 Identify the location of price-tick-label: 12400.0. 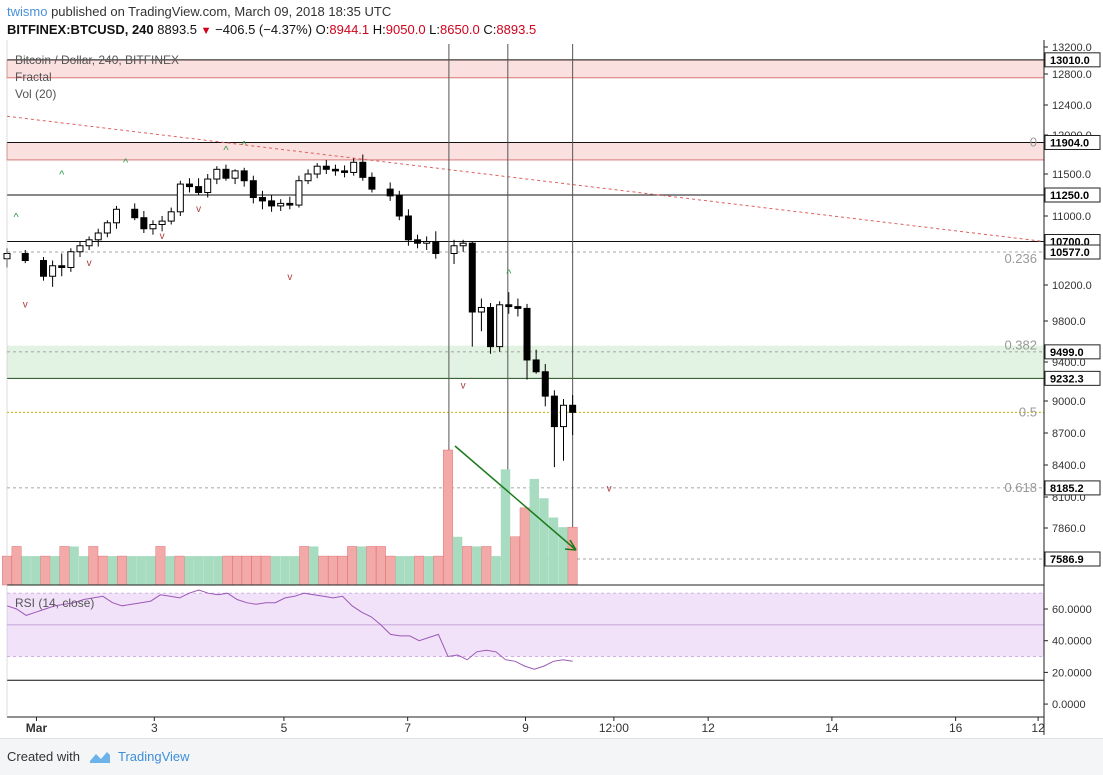
(1072, 106).